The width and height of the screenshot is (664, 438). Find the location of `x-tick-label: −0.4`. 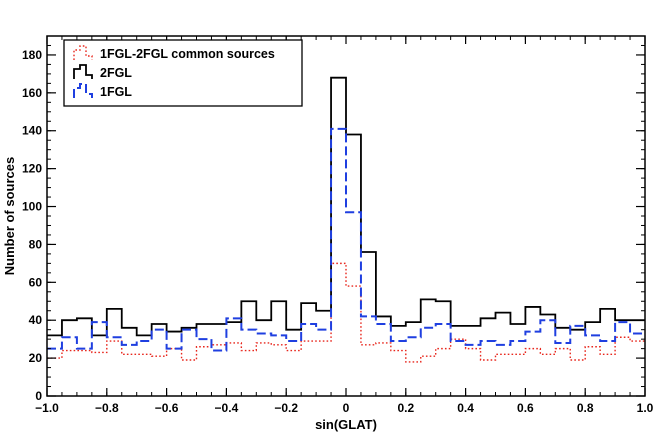

x-tick-label: −0.4 is located at coordinates (227, 408).